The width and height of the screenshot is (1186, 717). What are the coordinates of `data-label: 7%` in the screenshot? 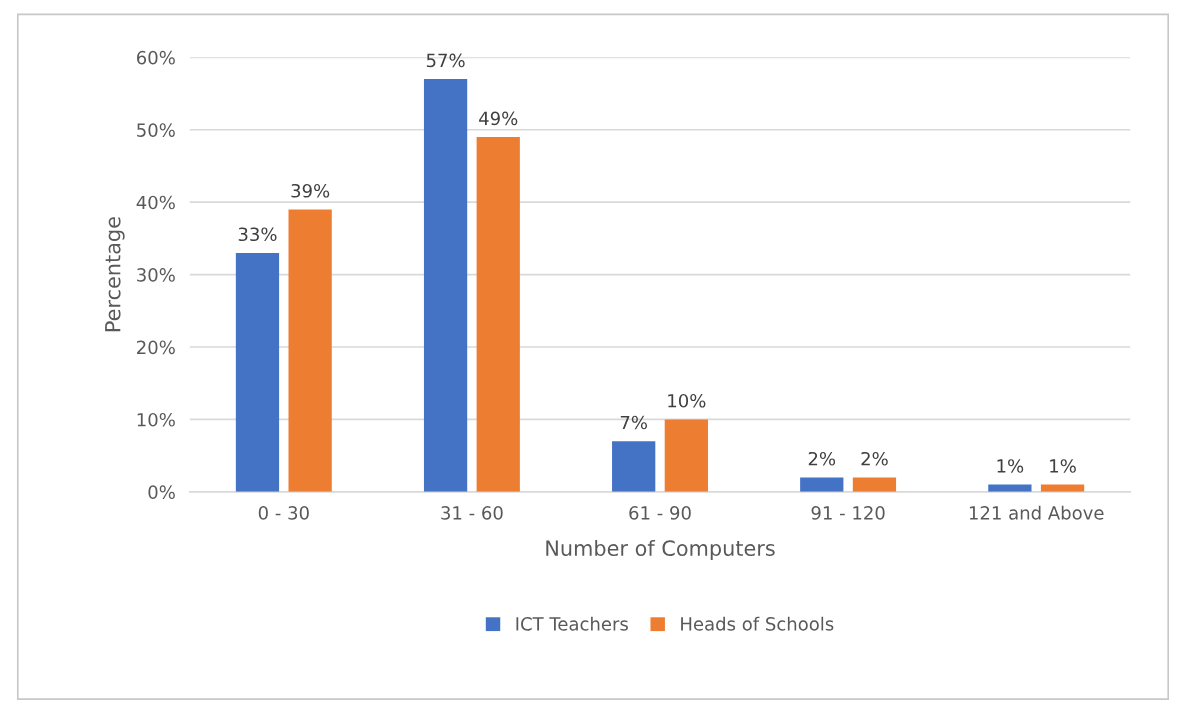 It's located at (633, 422).